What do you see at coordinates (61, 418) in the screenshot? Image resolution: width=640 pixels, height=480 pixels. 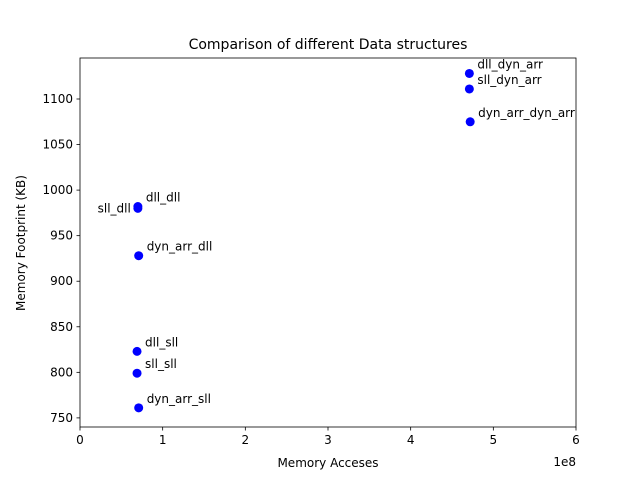 I see `y-tick-label: 750` at bounding box center [61, 418].